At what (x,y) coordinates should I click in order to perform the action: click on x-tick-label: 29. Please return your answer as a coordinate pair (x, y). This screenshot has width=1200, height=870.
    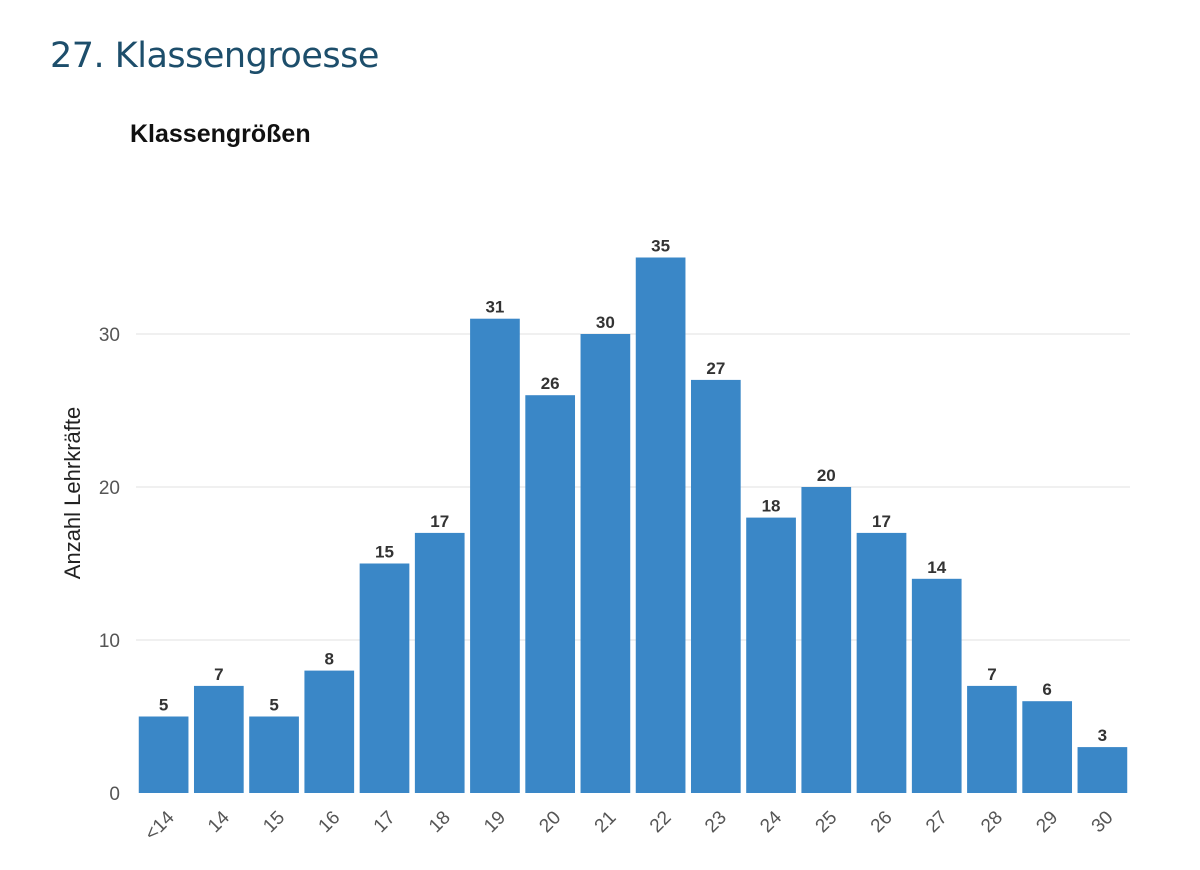
    Looking at the image, I should click on (1047, 822).